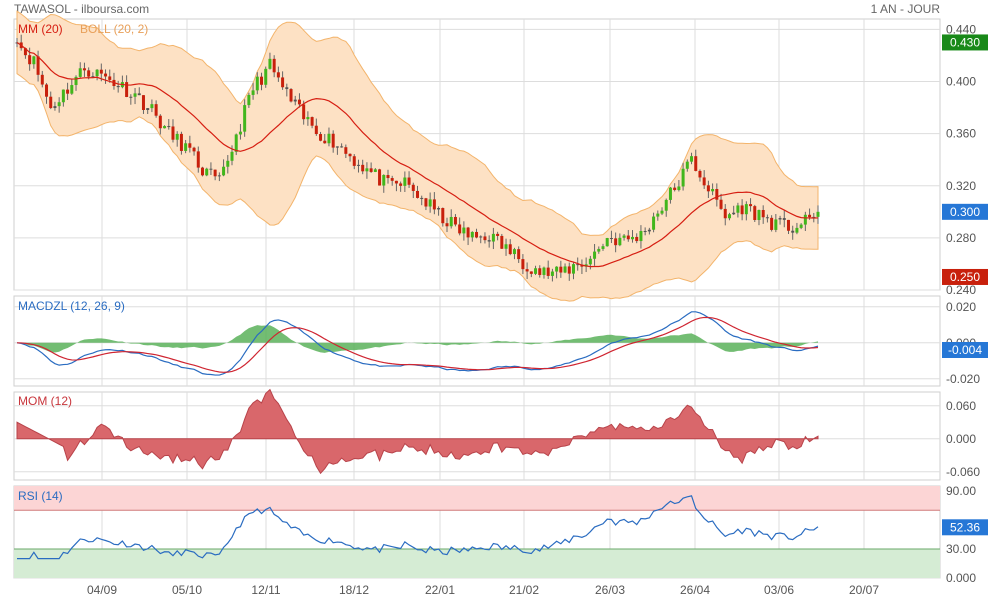  Describe the element at coordinates (961, 578) in the screenshot. I see `rsi-y-tick: 0.000` at that location.